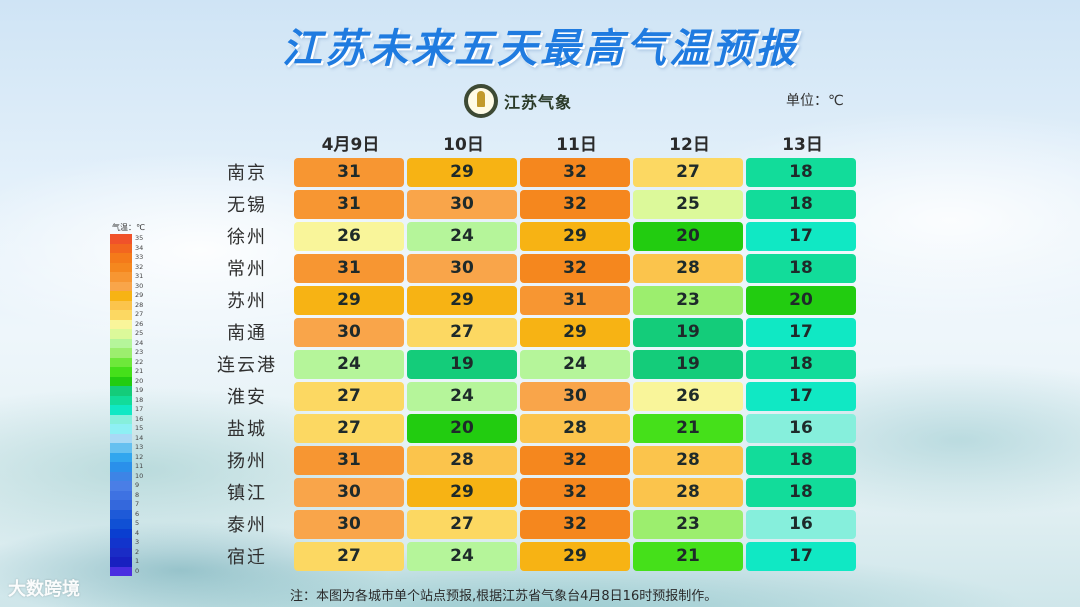 This screenshot has width=1080, height=607. I want to click on table-row: 泰州 30 27 32 23 16, so click(529, 524).